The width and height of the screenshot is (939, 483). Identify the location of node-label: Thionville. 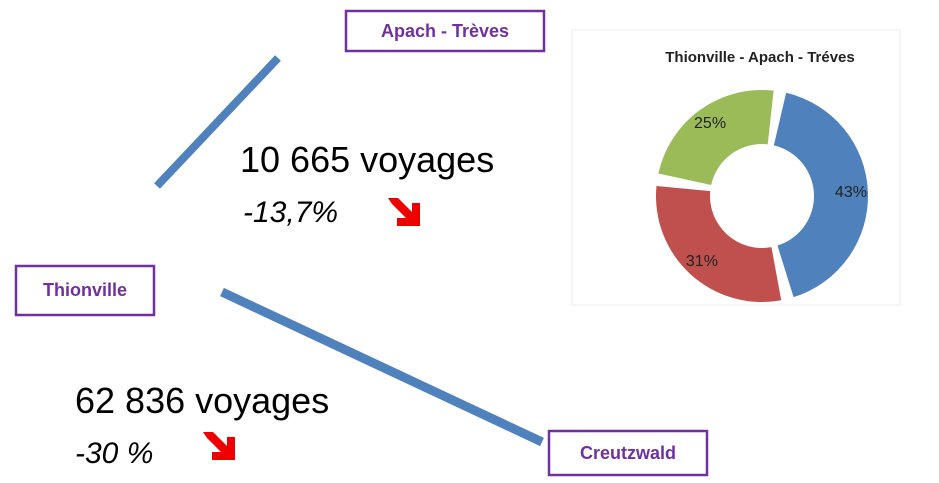
(85, 290).